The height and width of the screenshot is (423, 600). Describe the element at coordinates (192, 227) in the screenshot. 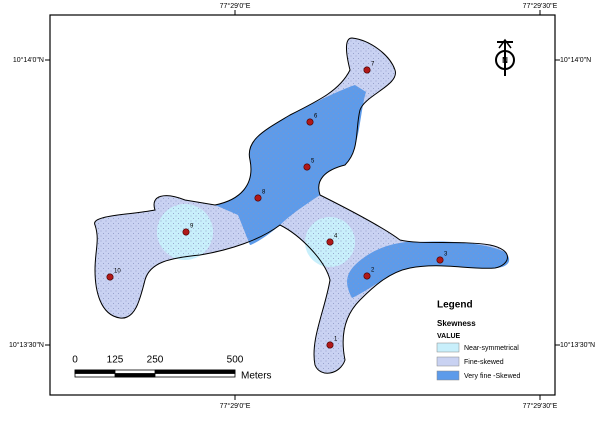

I see `point-label: 9` at that location.